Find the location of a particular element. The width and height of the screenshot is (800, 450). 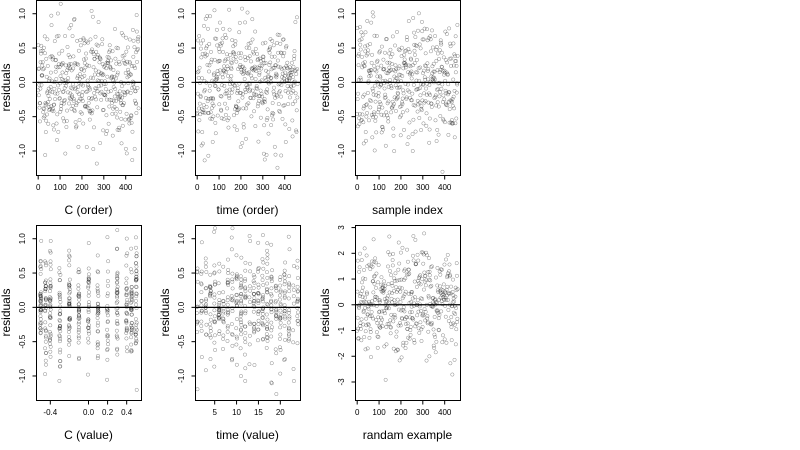

y-tick-label: 0.5 is located at coordinates (341, 48).